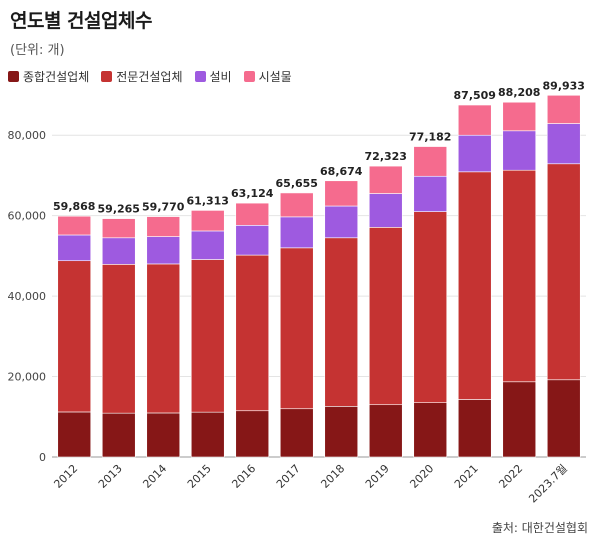  Describe the element at coordinates (154, 476) in the screenshot. I see `x-tick-label: 2014` at that location.